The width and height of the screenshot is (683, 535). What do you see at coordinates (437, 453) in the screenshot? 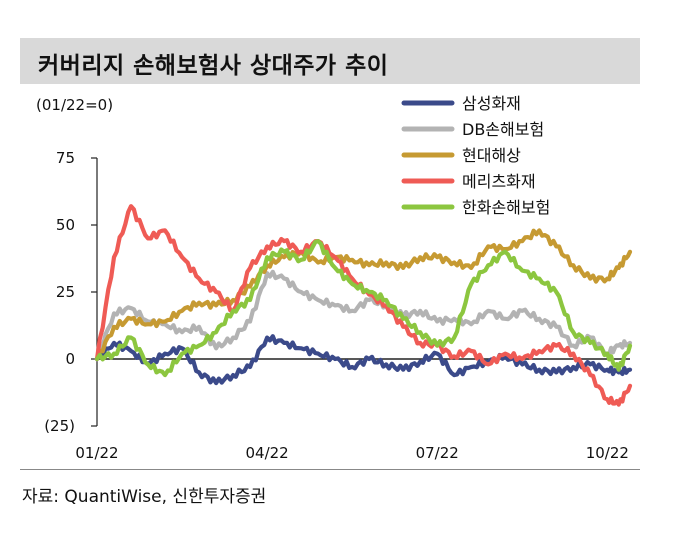
I see `x-tick-label: 07/22` at bounding box center [437, 453].